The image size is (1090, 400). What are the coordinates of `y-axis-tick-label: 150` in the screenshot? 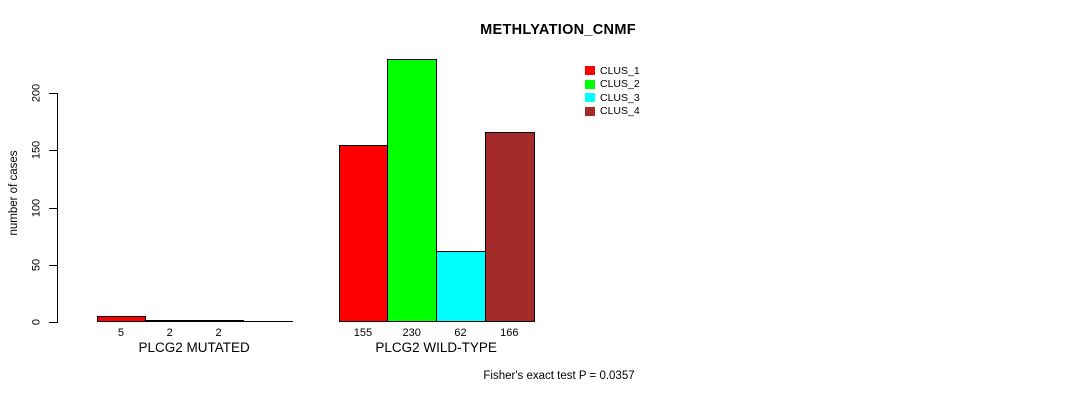 It's located at (36, 150).